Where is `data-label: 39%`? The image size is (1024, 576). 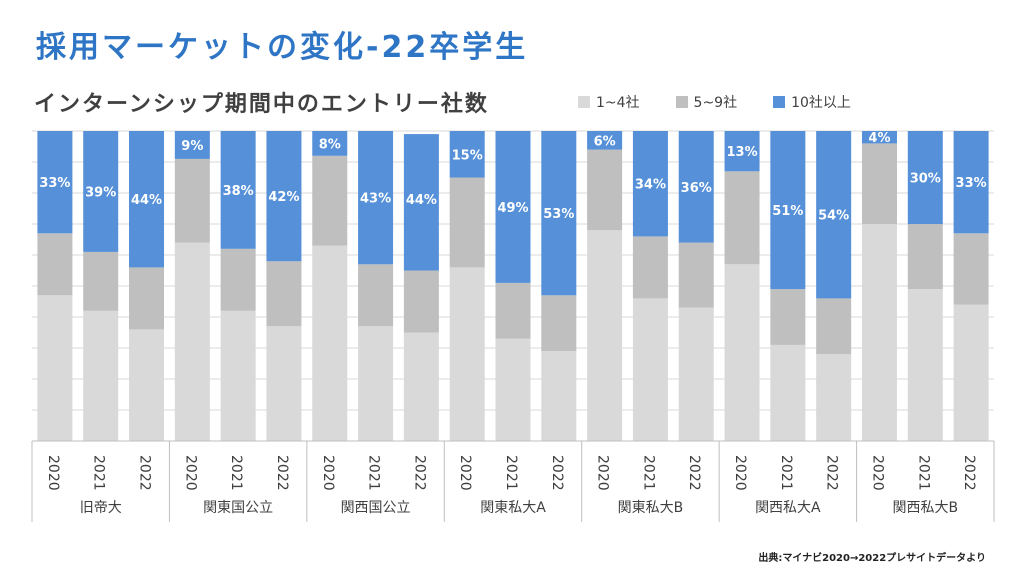
data-label: 39% is located at coordinates (100, 192).